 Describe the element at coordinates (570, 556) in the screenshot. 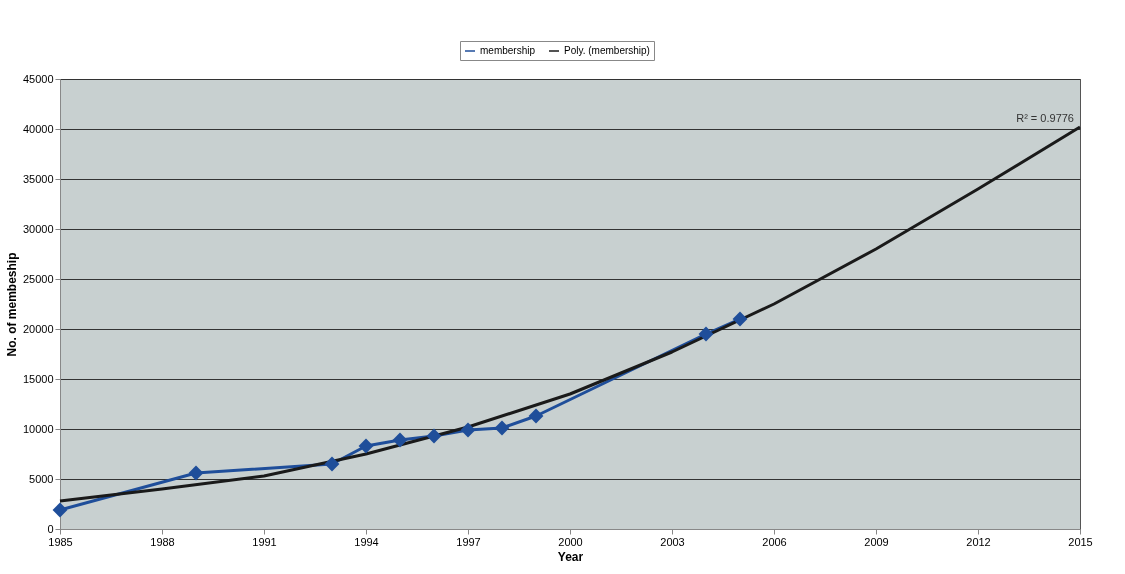

I see `x-axis-title: Year` at that location.